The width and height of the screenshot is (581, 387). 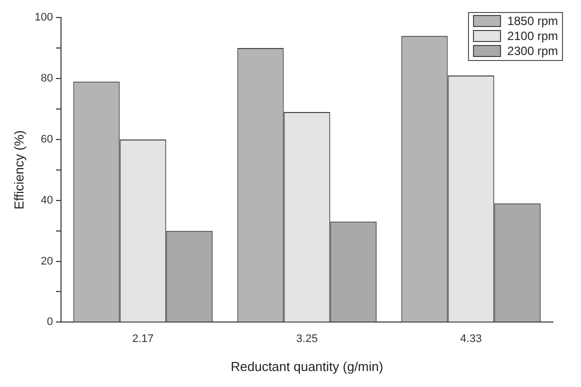 I want to click on legend-label: 2300 rpm, so click(x=532, y=51).